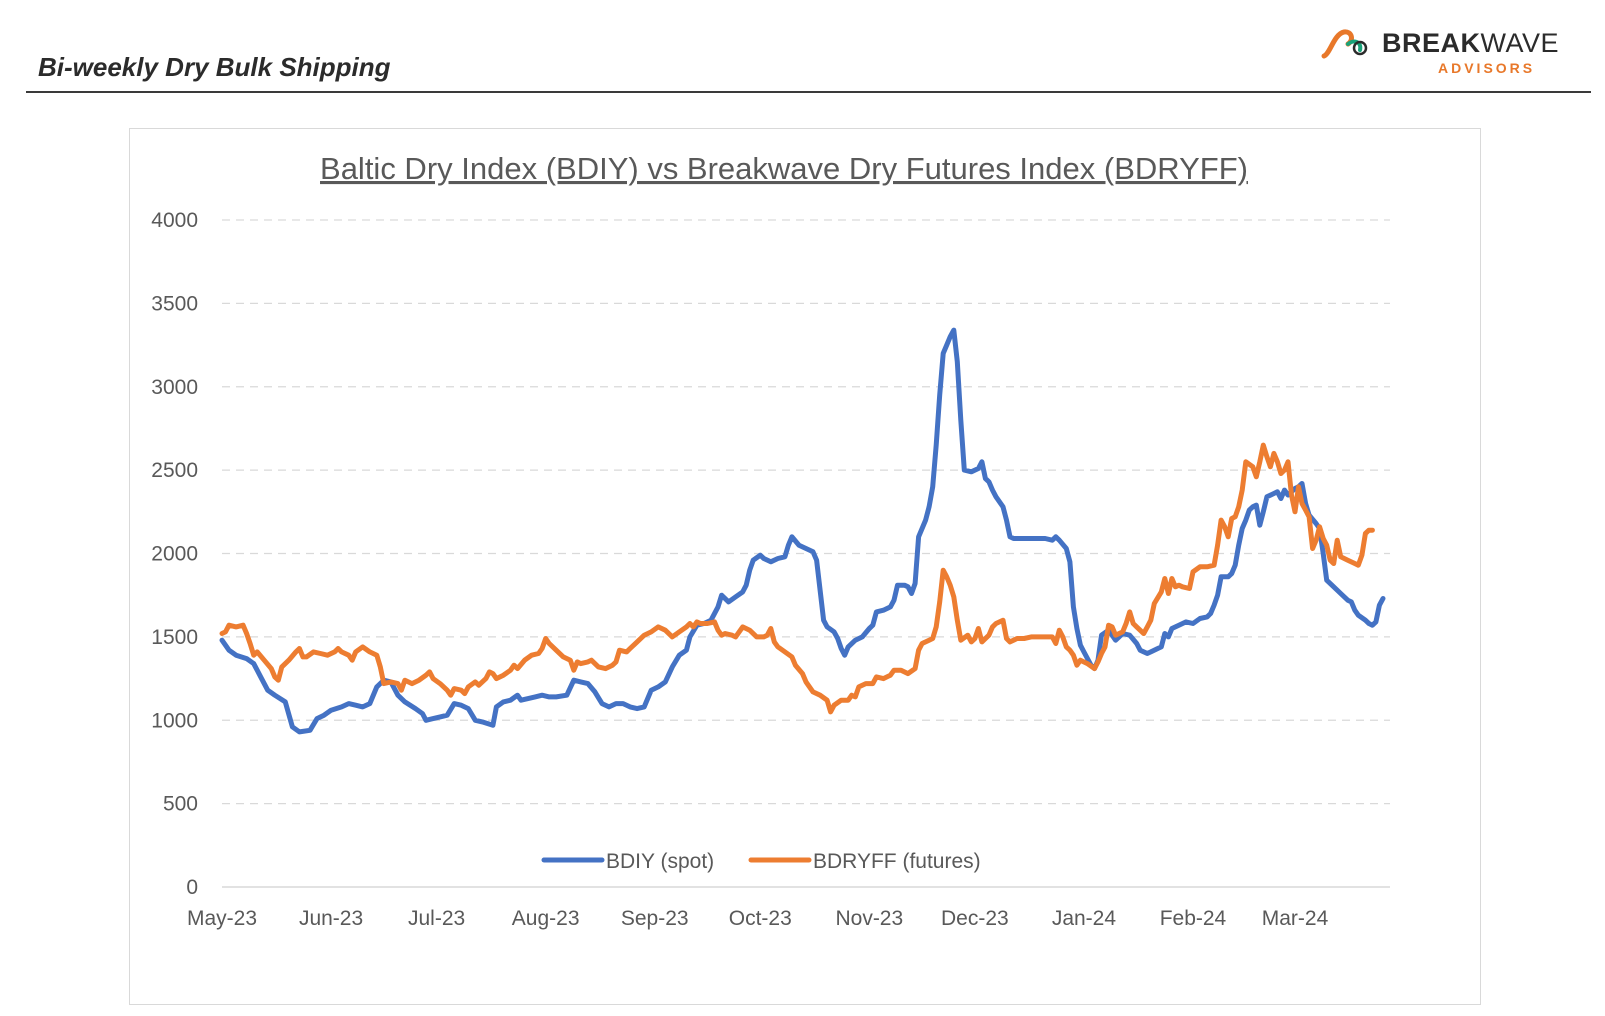 This screenshot has height=1016, width=1605. I want to click on x-tick-label: Mar-24, so click(1295, 918).